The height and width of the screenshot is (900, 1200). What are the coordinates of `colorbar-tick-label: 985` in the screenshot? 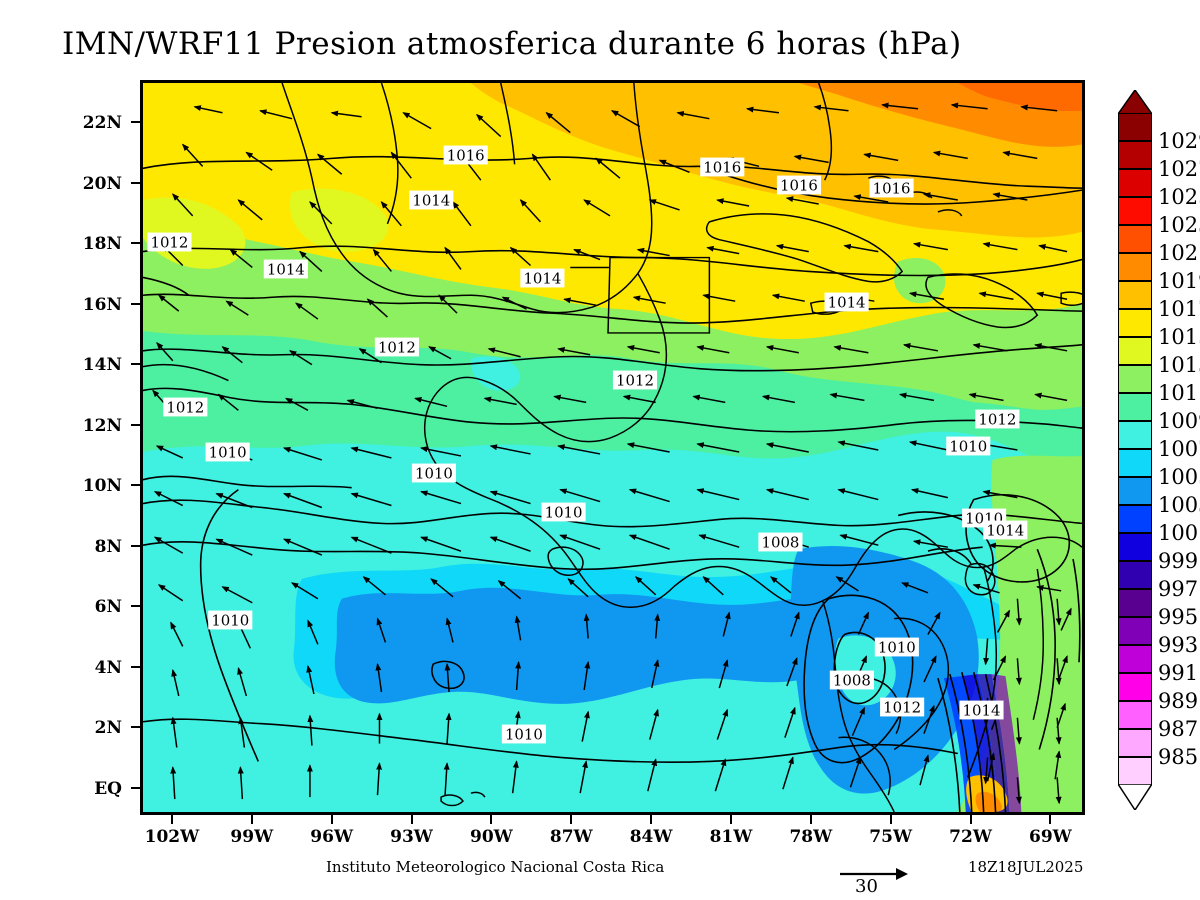 It's located at (1178, 757).